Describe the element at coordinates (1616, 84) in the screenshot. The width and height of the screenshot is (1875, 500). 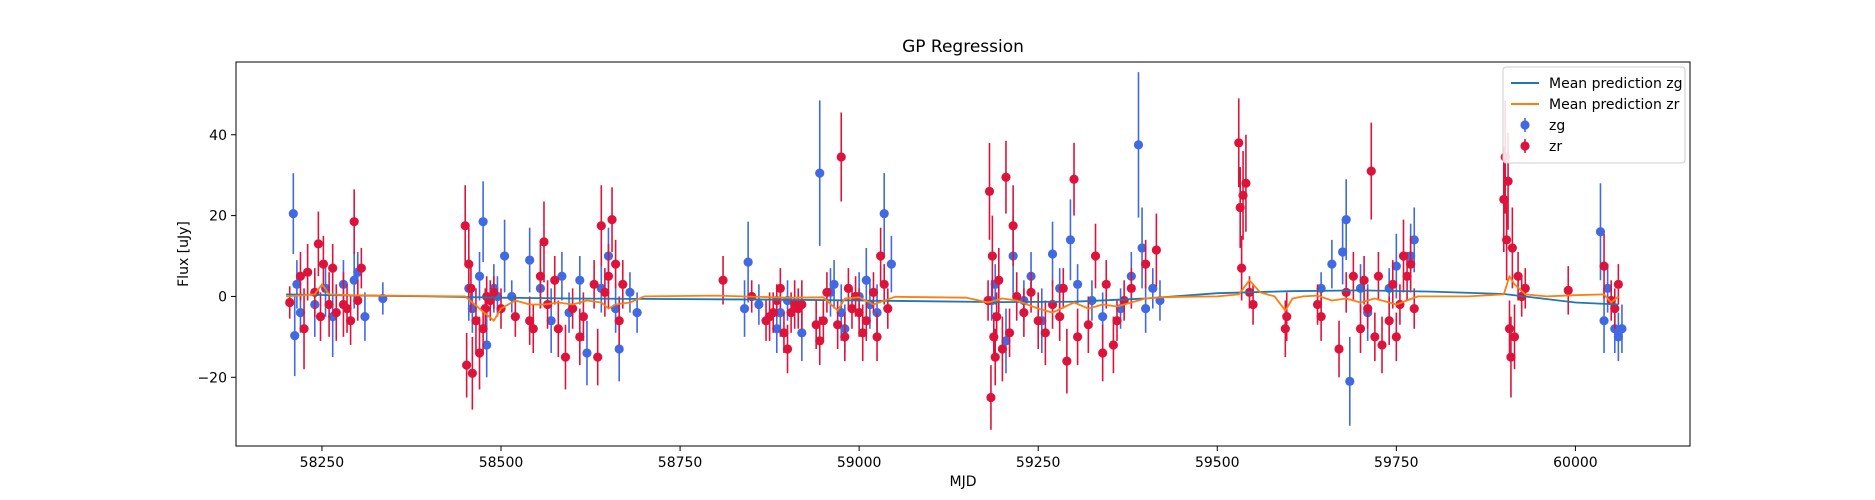
I see `legend-label: Mean prediction zg` at that location.